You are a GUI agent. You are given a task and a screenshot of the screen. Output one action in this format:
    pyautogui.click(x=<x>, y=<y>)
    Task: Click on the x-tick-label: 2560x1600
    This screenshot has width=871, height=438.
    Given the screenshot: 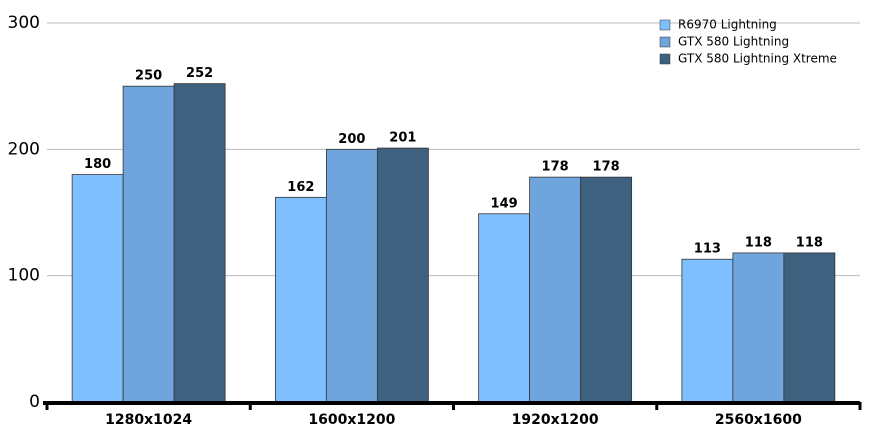 What is the action you would take?
    pyautogui.click(x=758, y=420)
    